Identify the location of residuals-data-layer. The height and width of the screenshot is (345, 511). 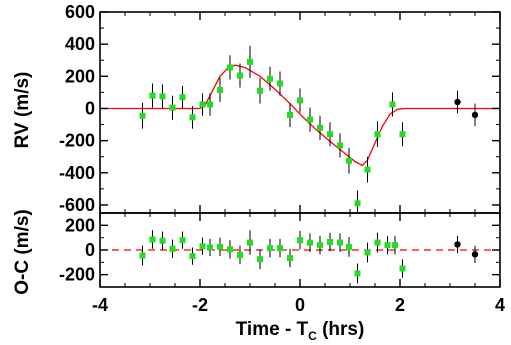
(309, 257).